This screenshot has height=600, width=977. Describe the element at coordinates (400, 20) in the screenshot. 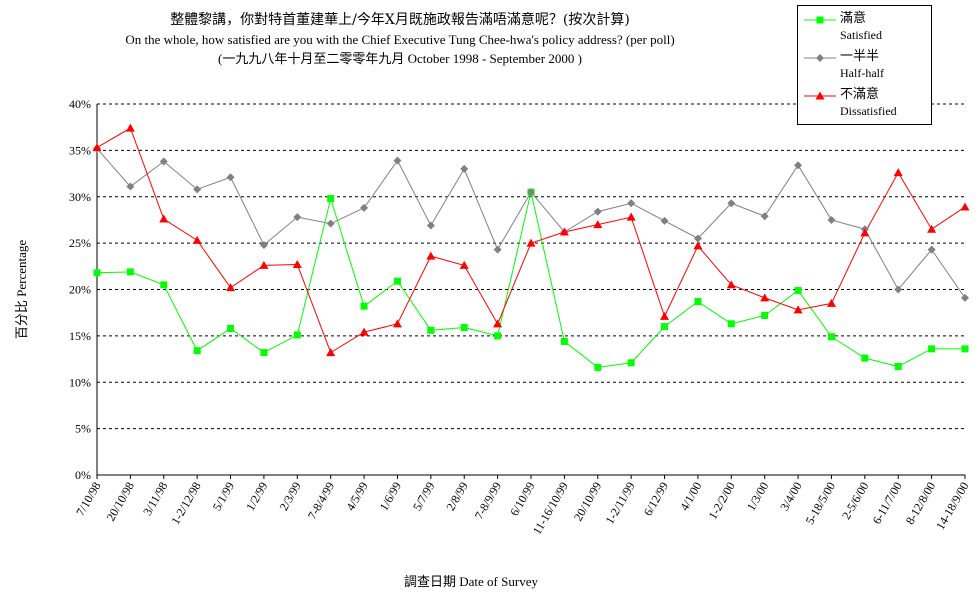

I see `chart-title: 整體黎講，你對特首董建華上/今年X月既施政報告滿唔滿意呢？(按次計算)` at that location.